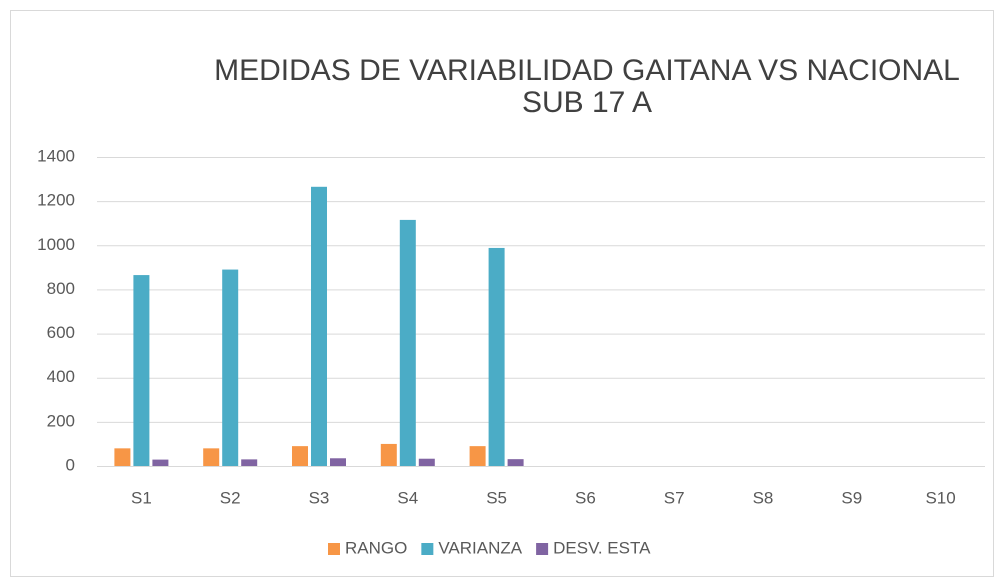 Image resolution: width=1000 pixels, height=582 pixels. What do you see at coordinates (56, 200) in the screenshot?
I see `y-tick-label: 1200` at bounding box center [56, 200].